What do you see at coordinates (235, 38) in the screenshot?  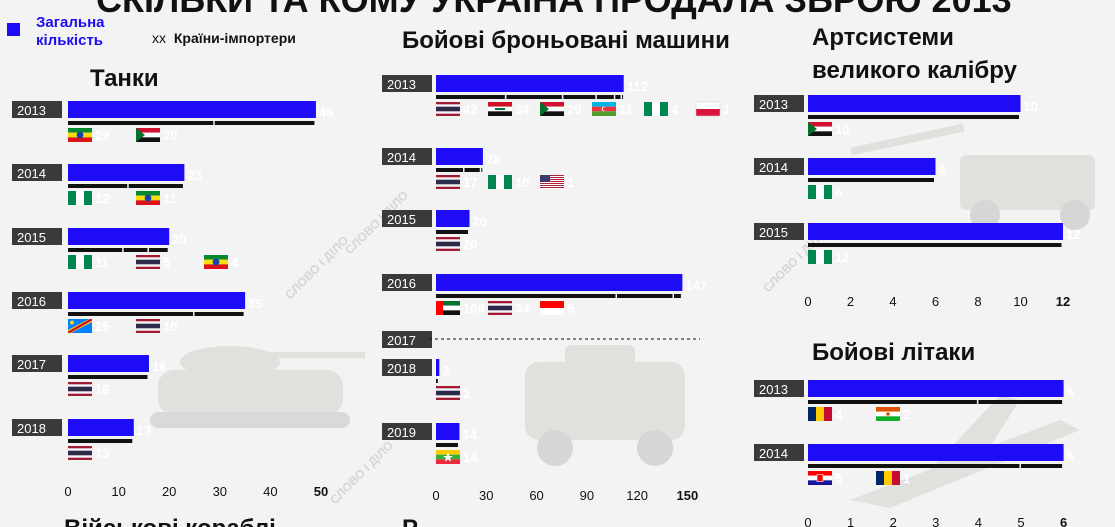 I see `legend-countries-text: Країни-імпортери` at bounding box center [235, 38].